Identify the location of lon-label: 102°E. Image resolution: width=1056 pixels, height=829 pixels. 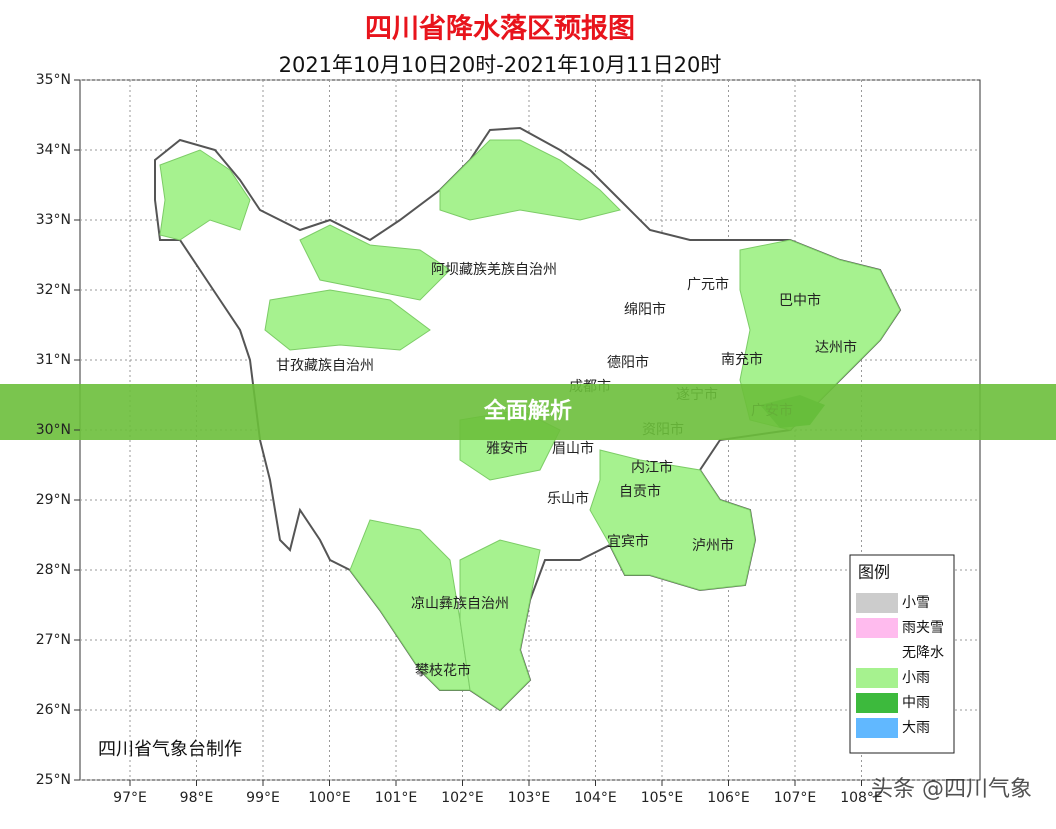
(462, 798).